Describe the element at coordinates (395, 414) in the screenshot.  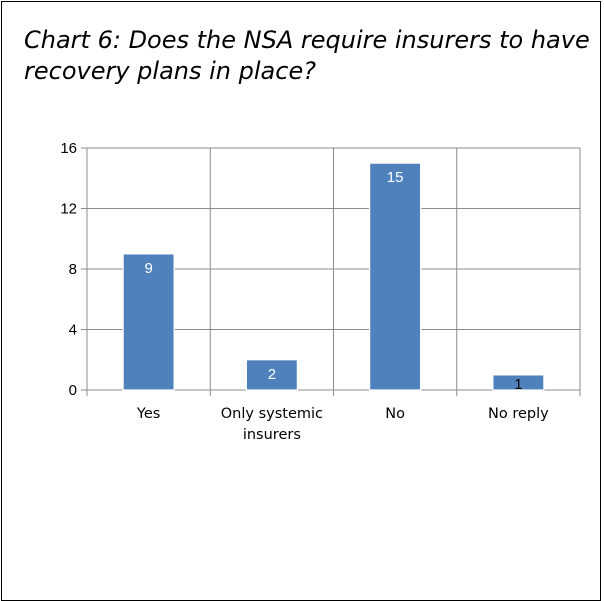
I see `x-tick-label: No` at that location.